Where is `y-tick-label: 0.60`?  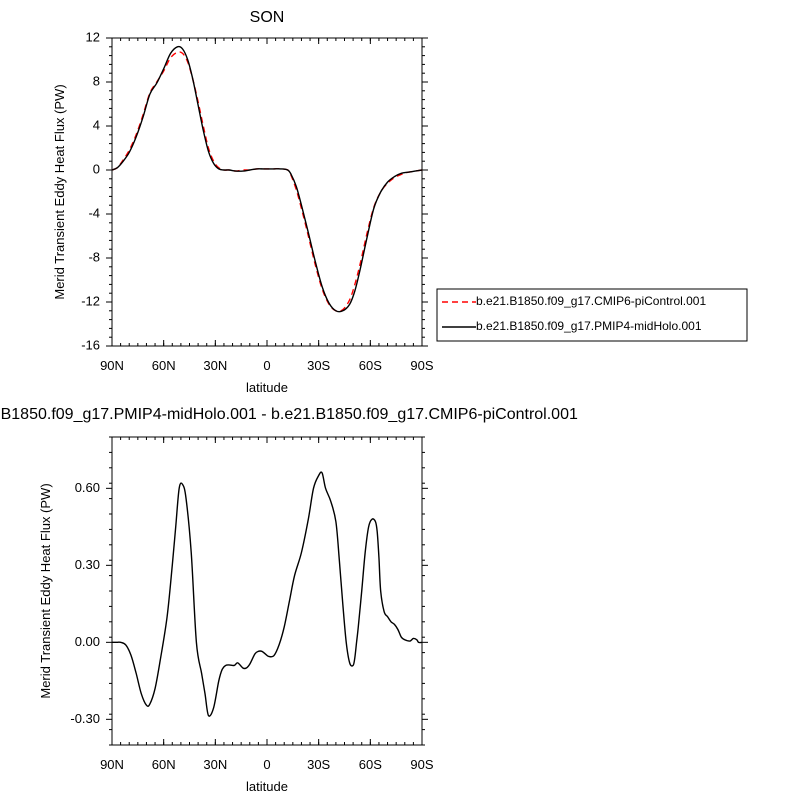 y-tick-label: 0.60 is located at coordinates (87, 487).